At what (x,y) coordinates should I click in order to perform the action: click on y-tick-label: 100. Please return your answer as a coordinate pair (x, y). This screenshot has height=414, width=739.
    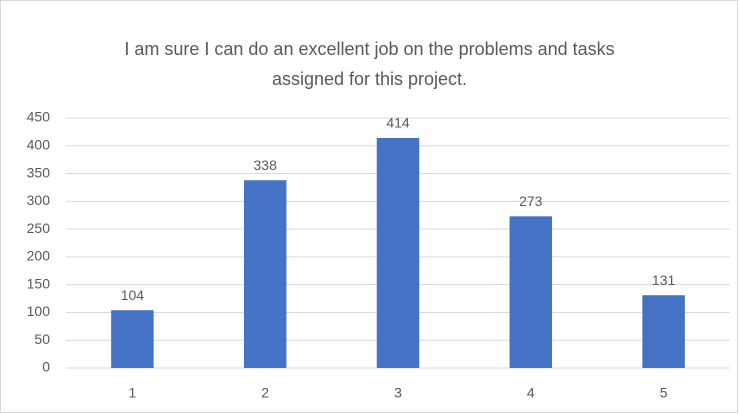
    Looking at the image, I should click on (39, 311).